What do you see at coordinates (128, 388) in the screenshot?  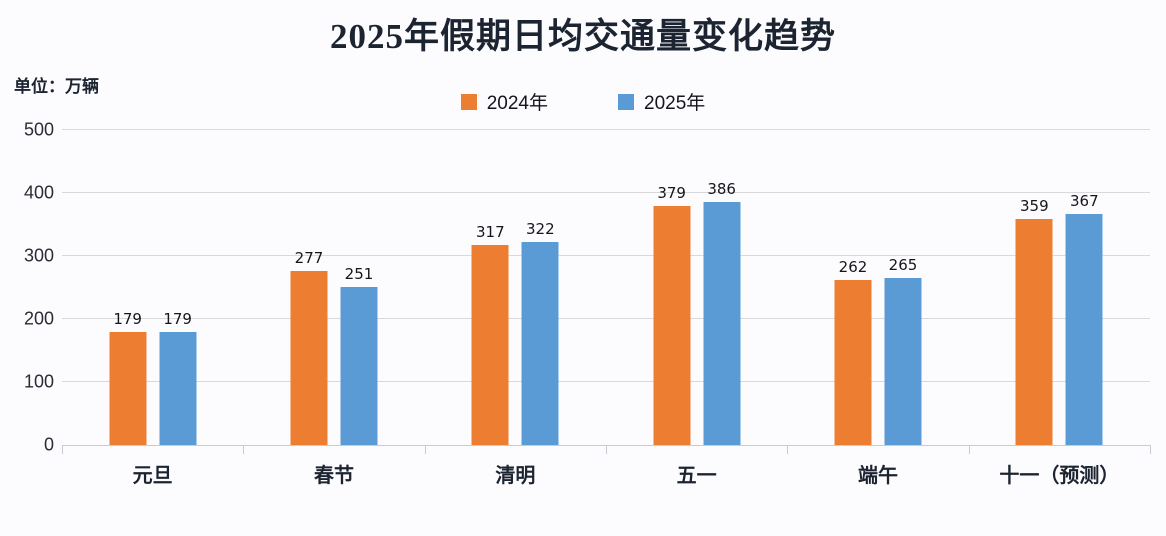 I see `bar-2024年-元旦` at bounding box center [128, 388].